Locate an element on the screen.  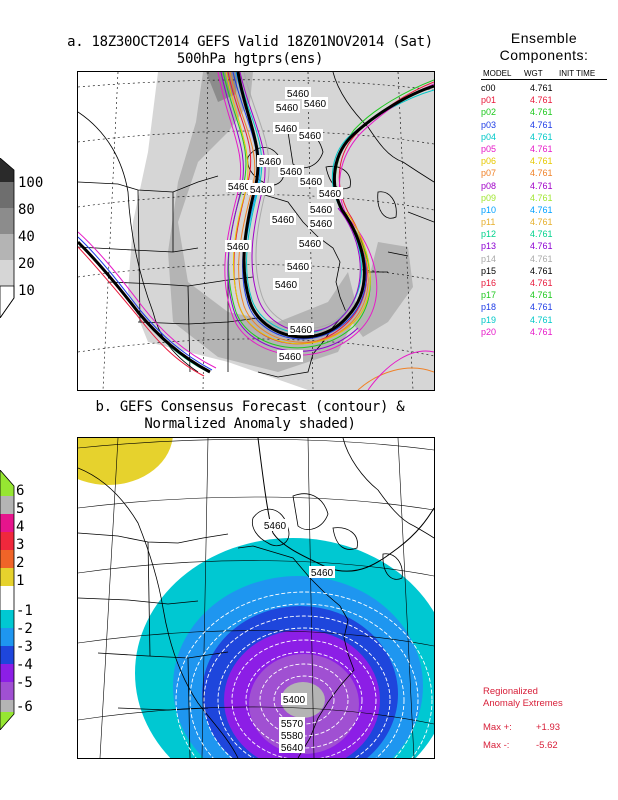
ensemble-member-row: p01 4.761 is located at coordinates (546, 100).